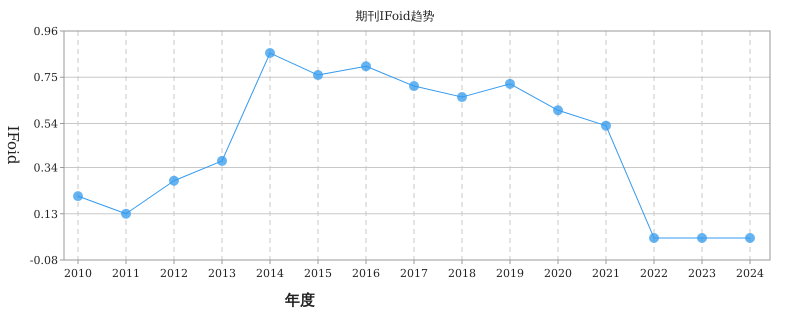 This screenshot has height=330, width=790. Describe the element at coordinates (558, 273) in the screenshot. I see `x-tick-label: 2020` at that location.